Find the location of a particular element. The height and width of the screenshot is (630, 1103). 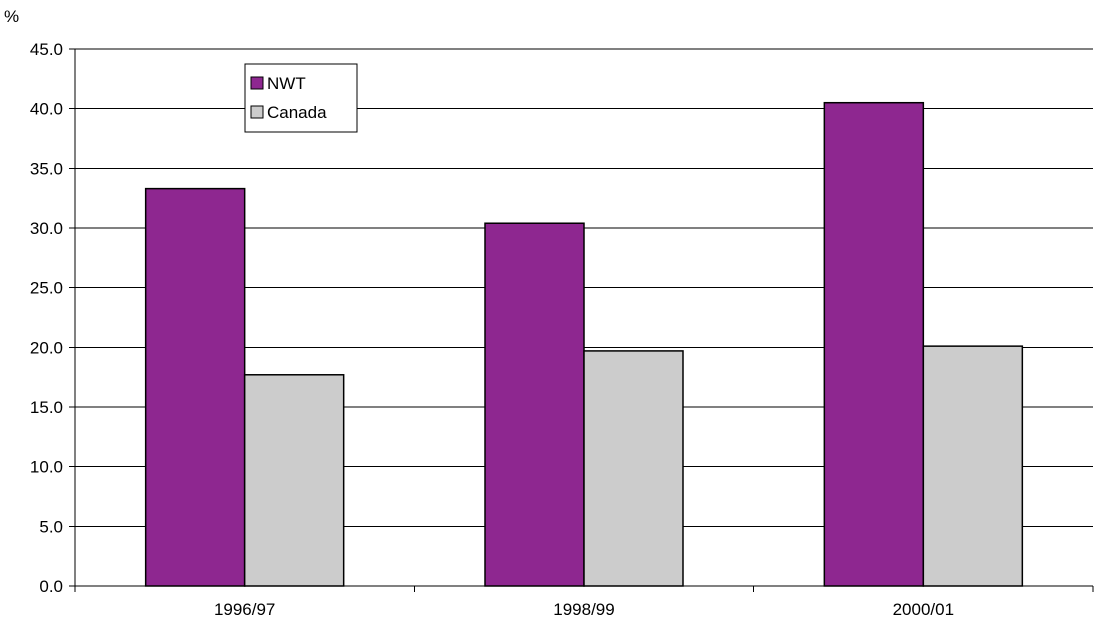

y-tick-label: 15.0 is located at coordinates (46, 407).